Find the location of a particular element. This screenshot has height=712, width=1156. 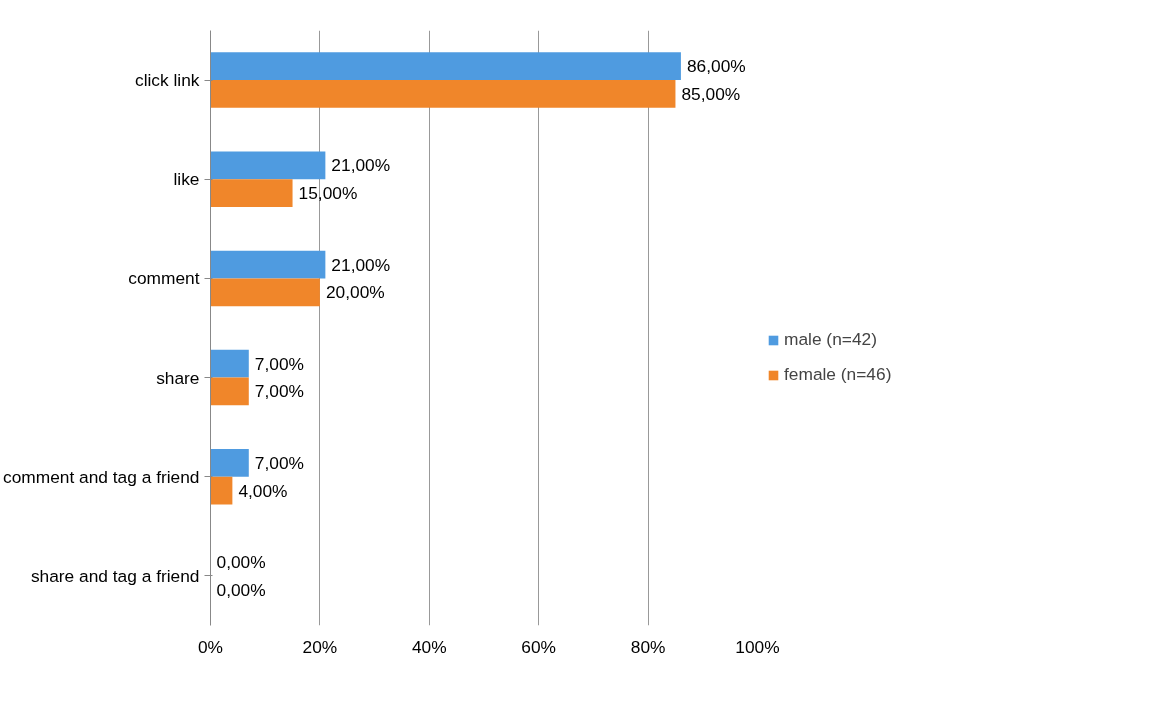

x-tick-label: 100% is located at coordinates (757, 646).